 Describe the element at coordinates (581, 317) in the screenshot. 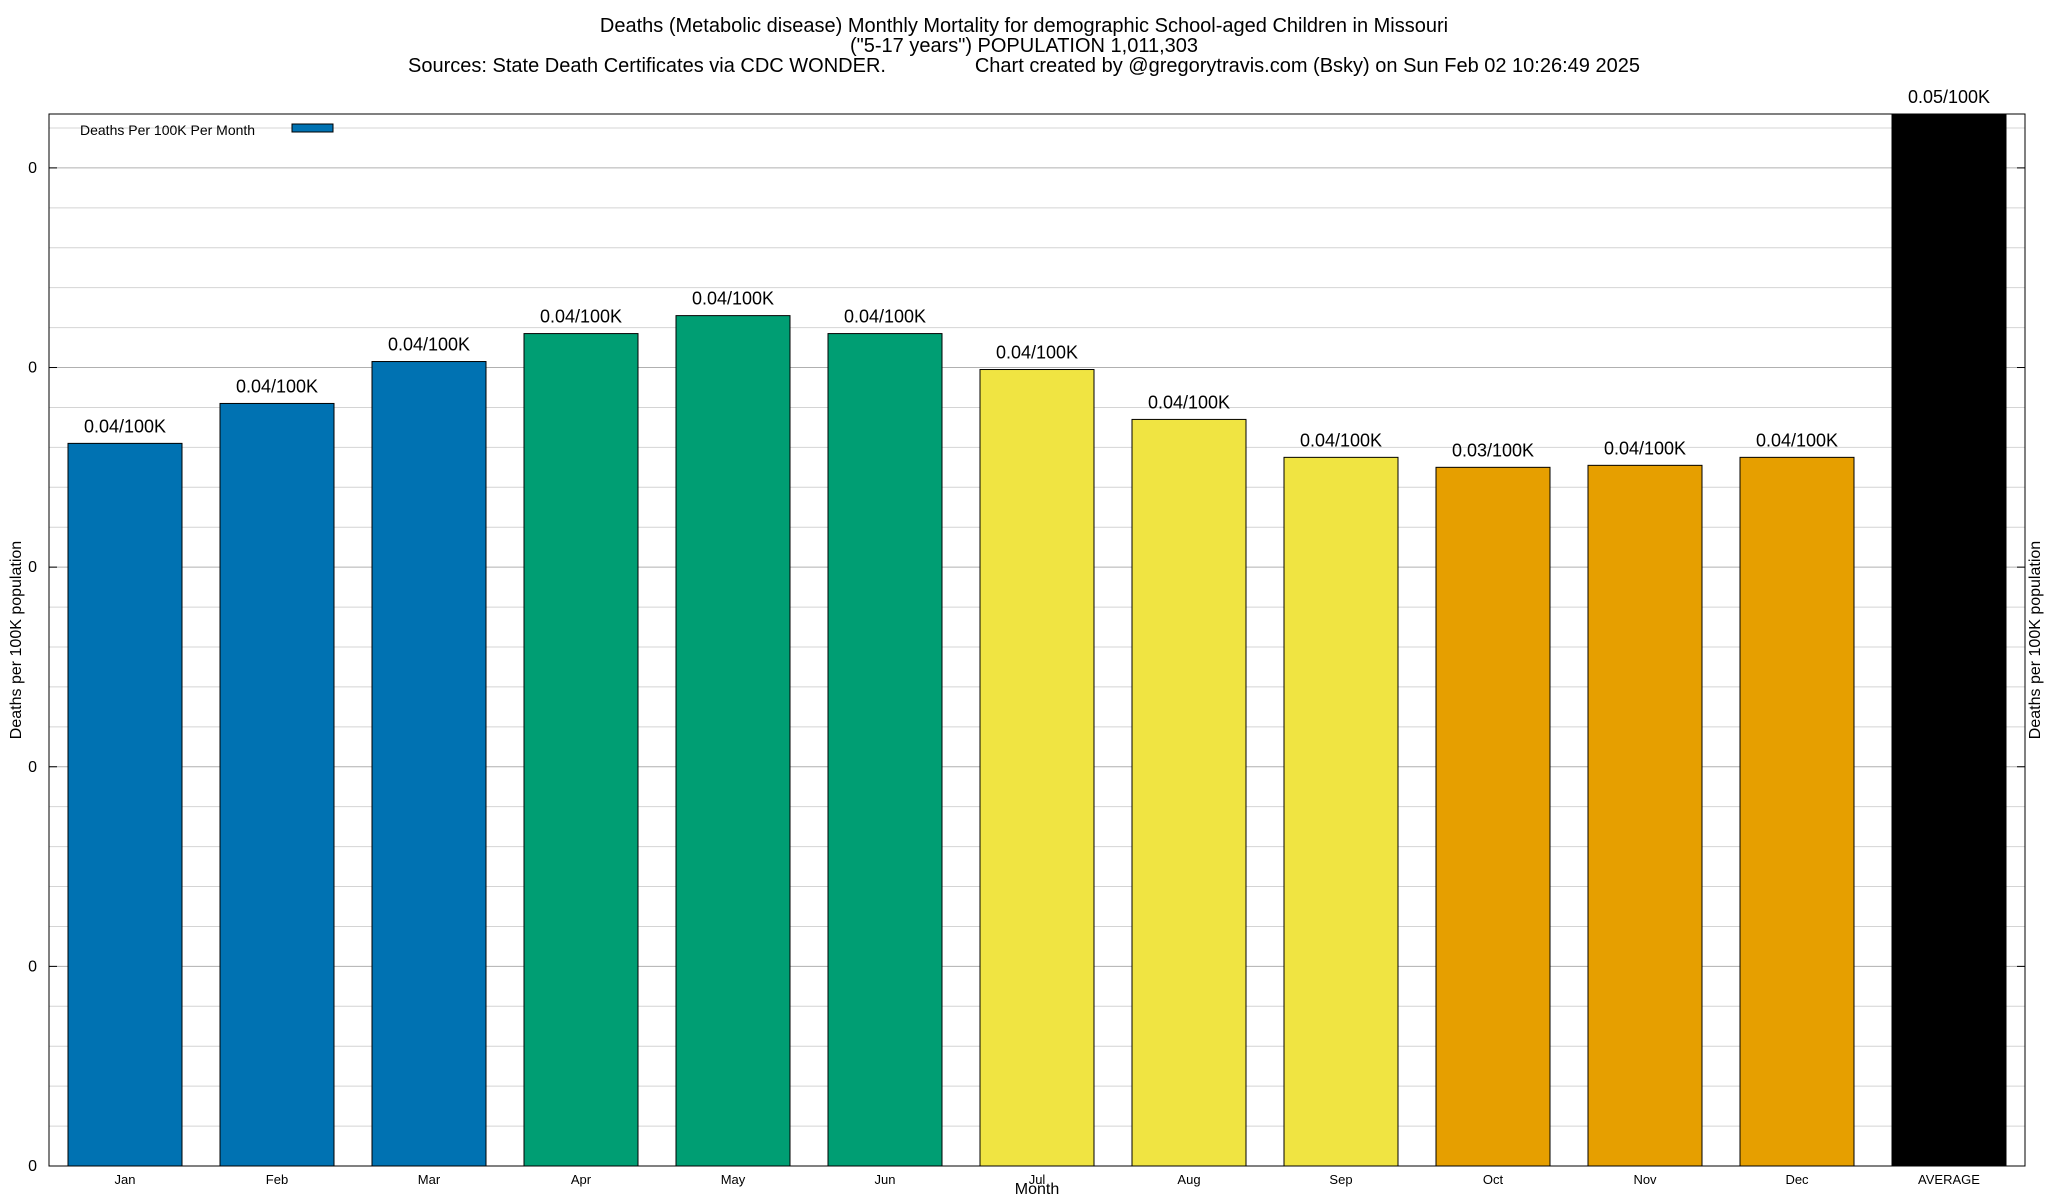

I see `data-label-apr: 0.04/100K` at that location.